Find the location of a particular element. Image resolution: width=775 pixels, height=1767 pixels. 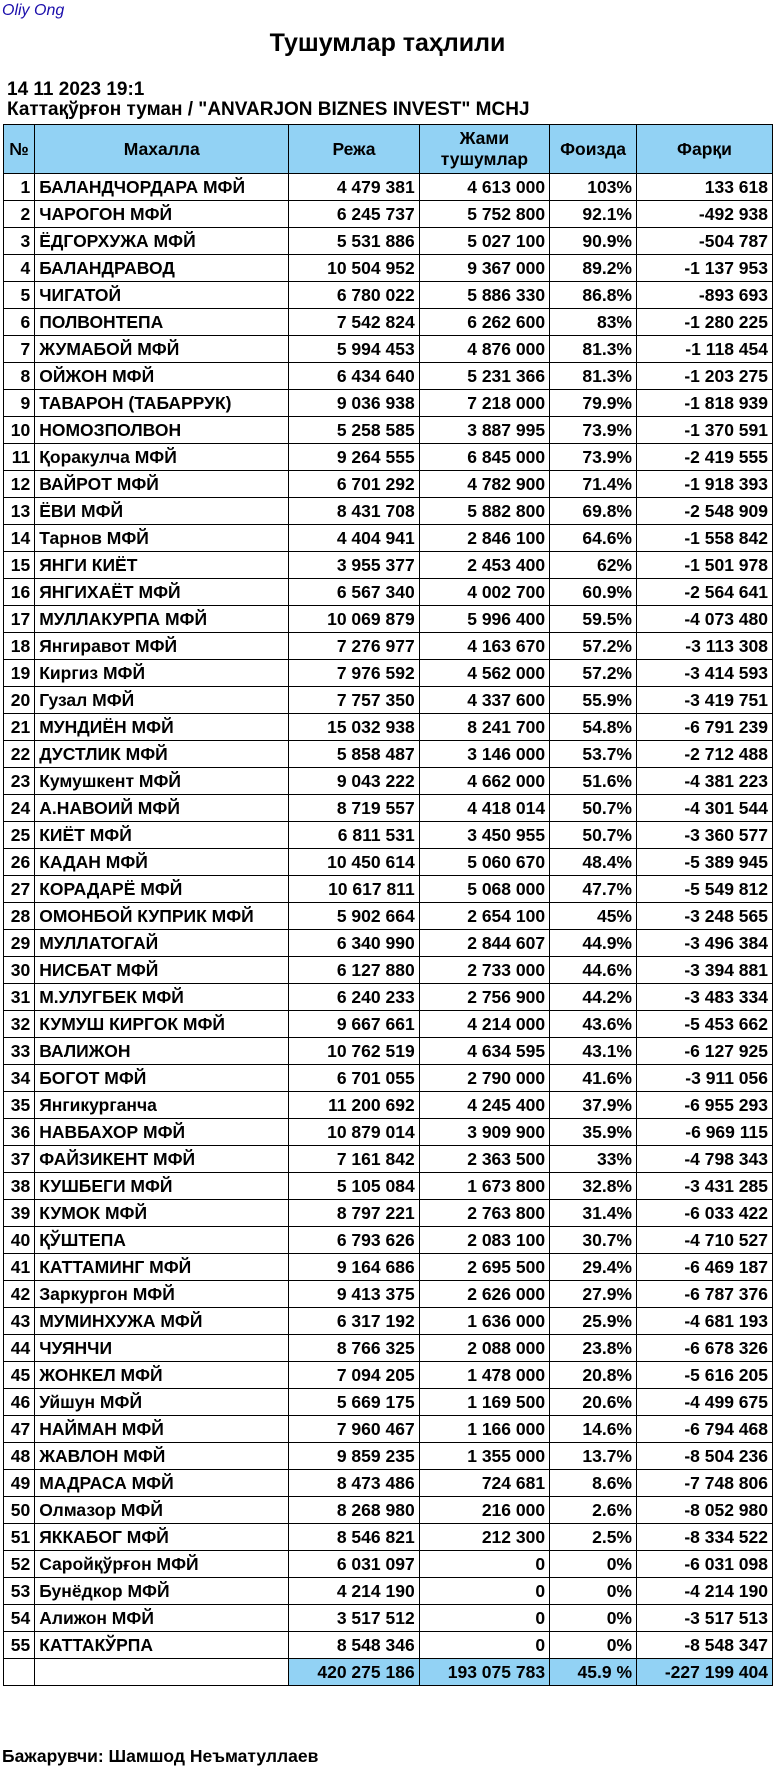

cell-mahalla: Бунёдкор МФЙ is located at coordinates (162, 1591).